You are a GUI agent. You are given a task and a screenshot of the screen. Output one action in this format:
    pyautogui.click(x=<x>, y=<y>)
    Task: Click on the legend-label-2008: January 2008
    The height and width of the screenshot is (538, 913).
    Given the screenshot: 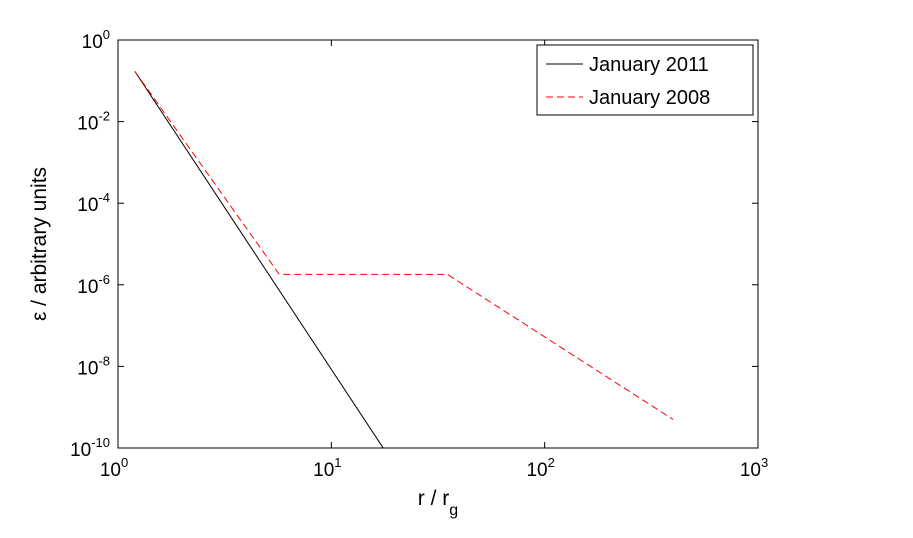 What is the action you would take?
    pyautogui.click(x=649, y=98)
    